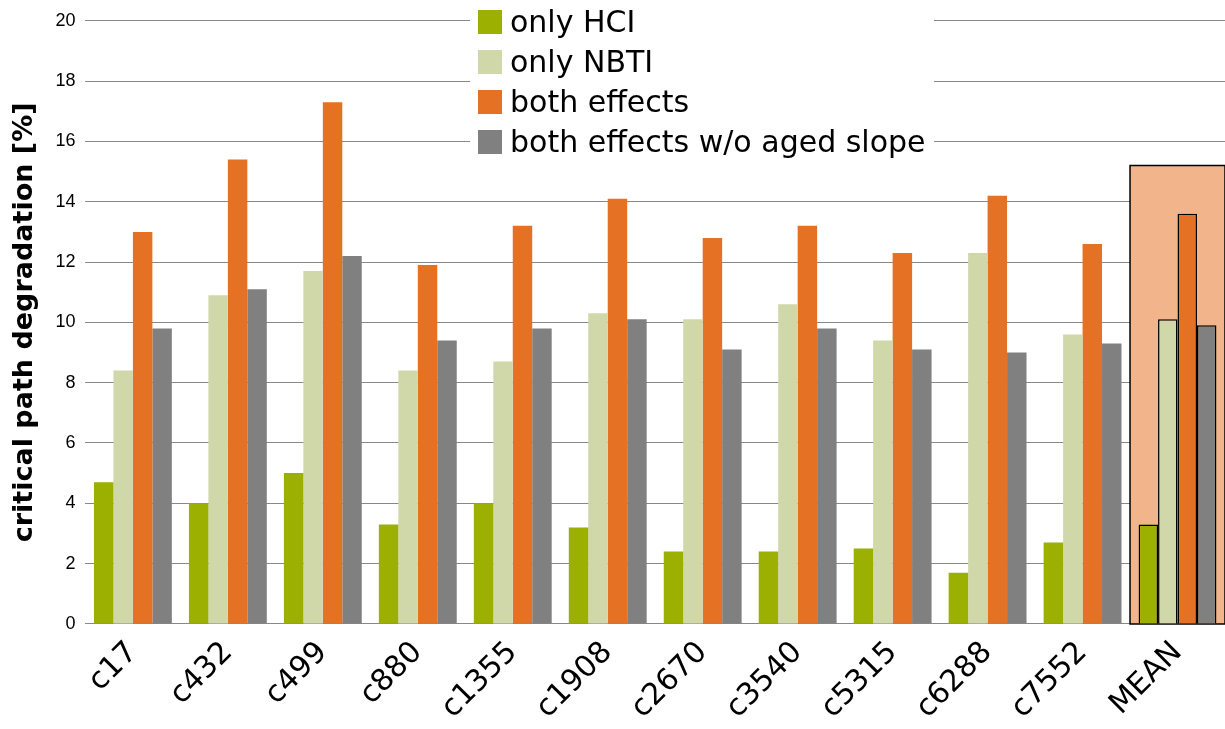  I want to click on y-tick-label: 10, so click(65, 321).